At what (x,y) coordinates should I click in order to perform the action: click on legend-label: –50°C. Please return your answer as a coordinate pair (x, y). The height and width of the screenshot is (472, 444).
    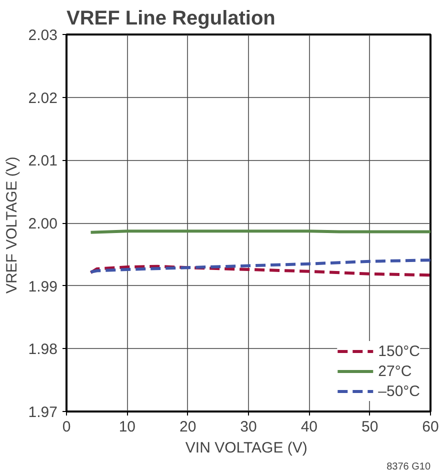
    Looking at the image, I should click on (399, 391).